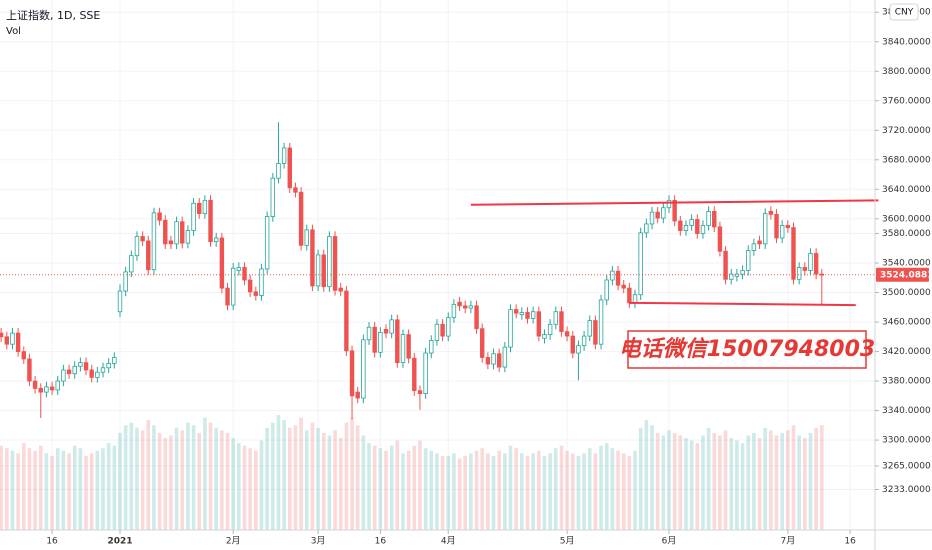 This screenshot has width=932, height=550. What do you see at coordinates (906, 264) in the screenshot?
I see `y-tick-label: 3540.0000` at bounding box center [906, 264].